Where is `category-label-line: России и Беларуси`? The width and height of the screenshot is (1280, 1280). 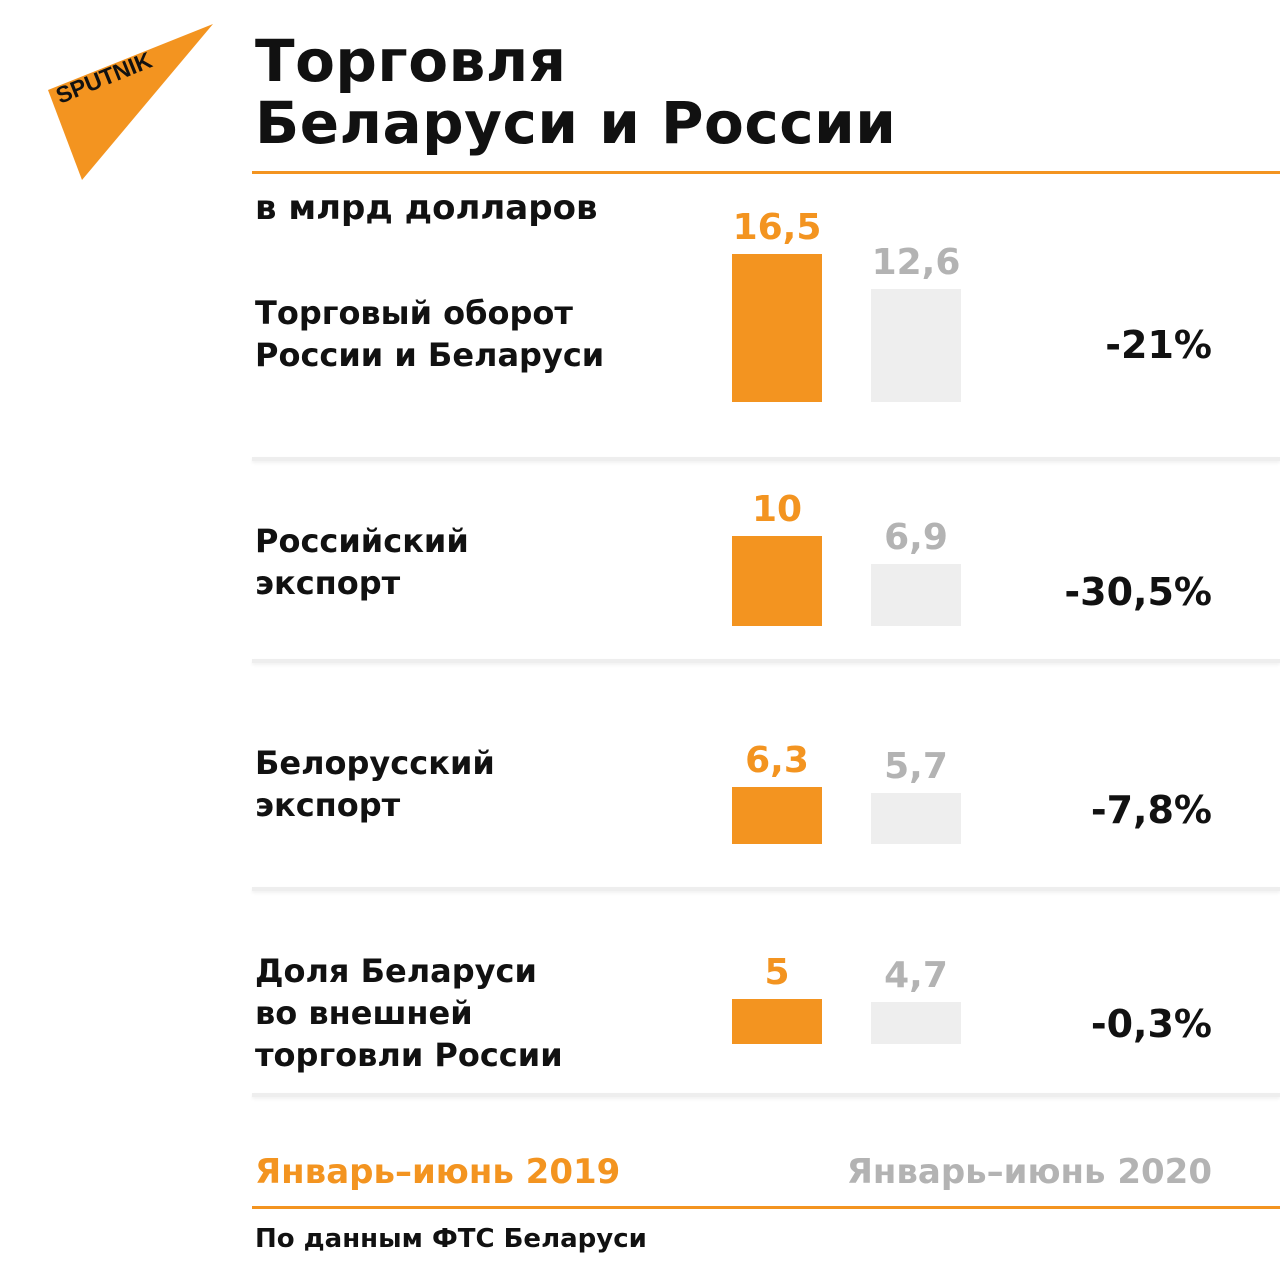 category-label-line: России и Беларуси is located at coordinates (430, 355).